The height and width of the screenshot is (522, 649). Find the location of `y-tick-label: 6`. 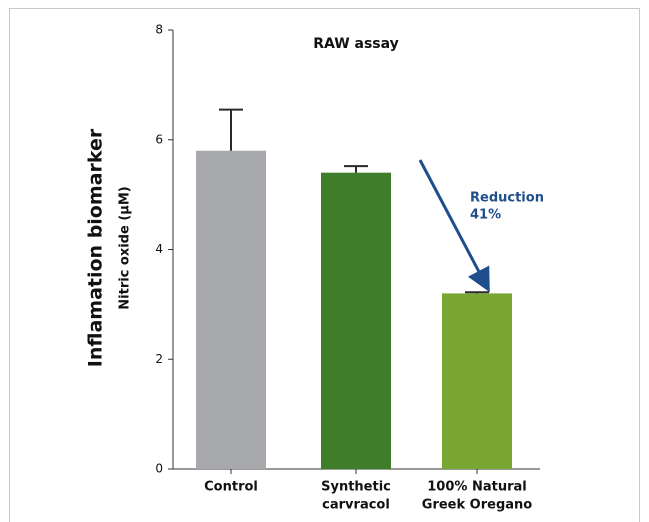

y-tick-label: 6 is located at coordinates (159, 139).